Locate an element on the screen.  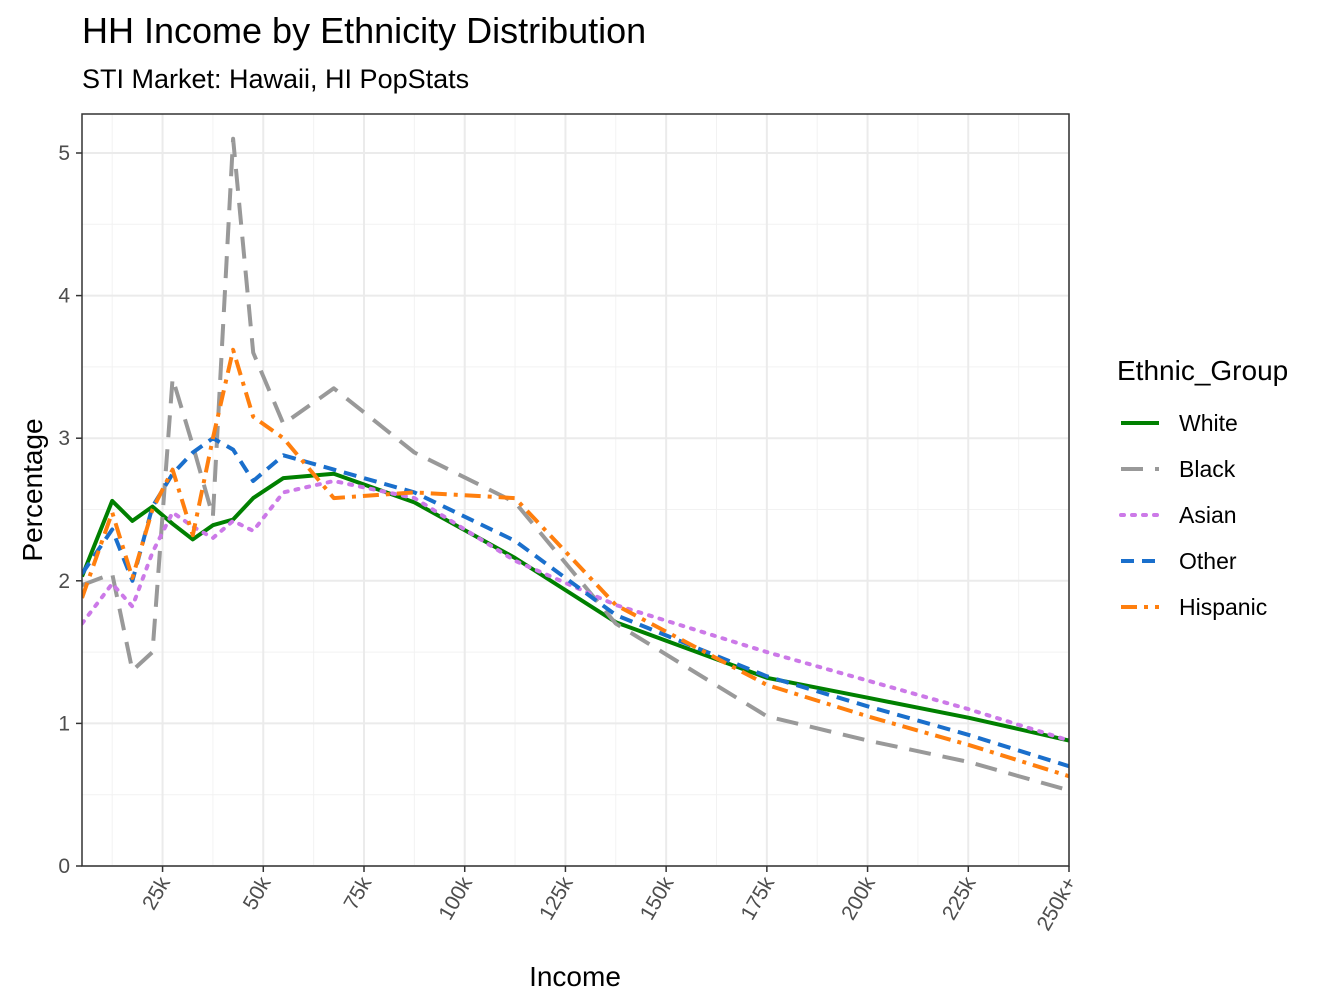
chart-title: HH Income by Ethnicity Distribution is located at coordinates (364, 30).